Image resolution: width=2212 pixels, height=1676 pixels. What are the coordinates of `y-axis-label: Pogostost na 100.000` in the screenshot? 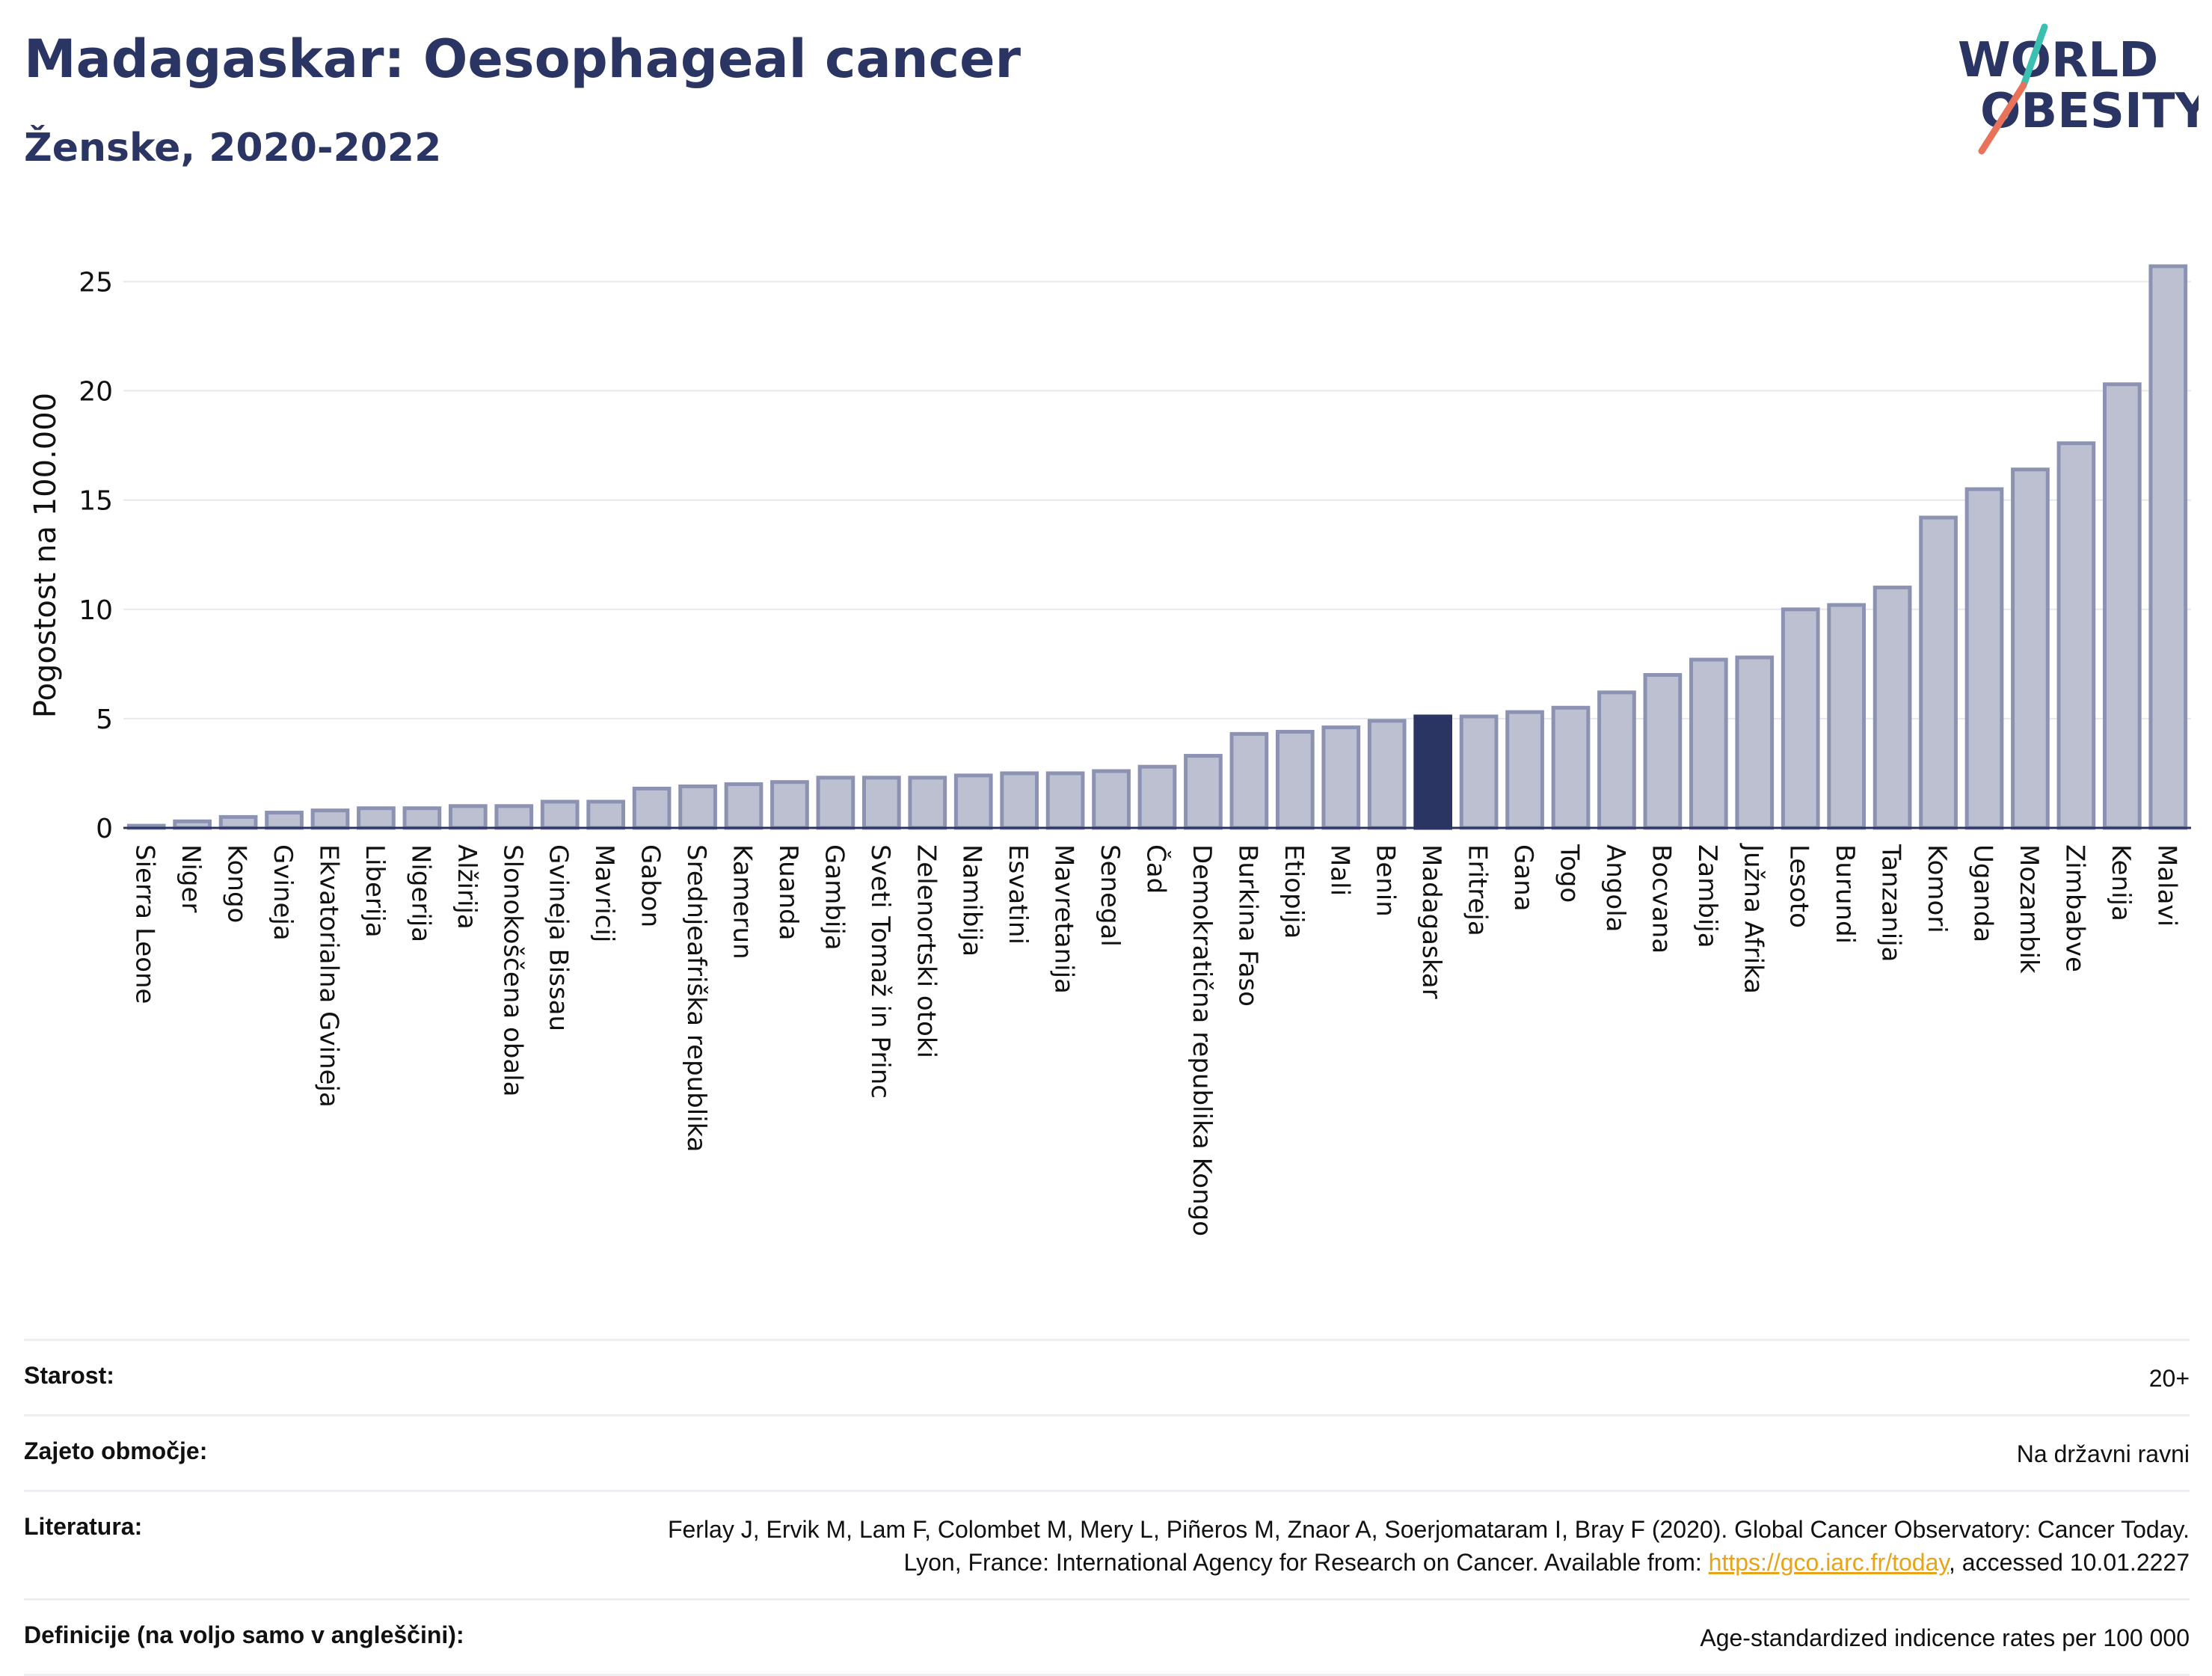 It's located at (45, 555).